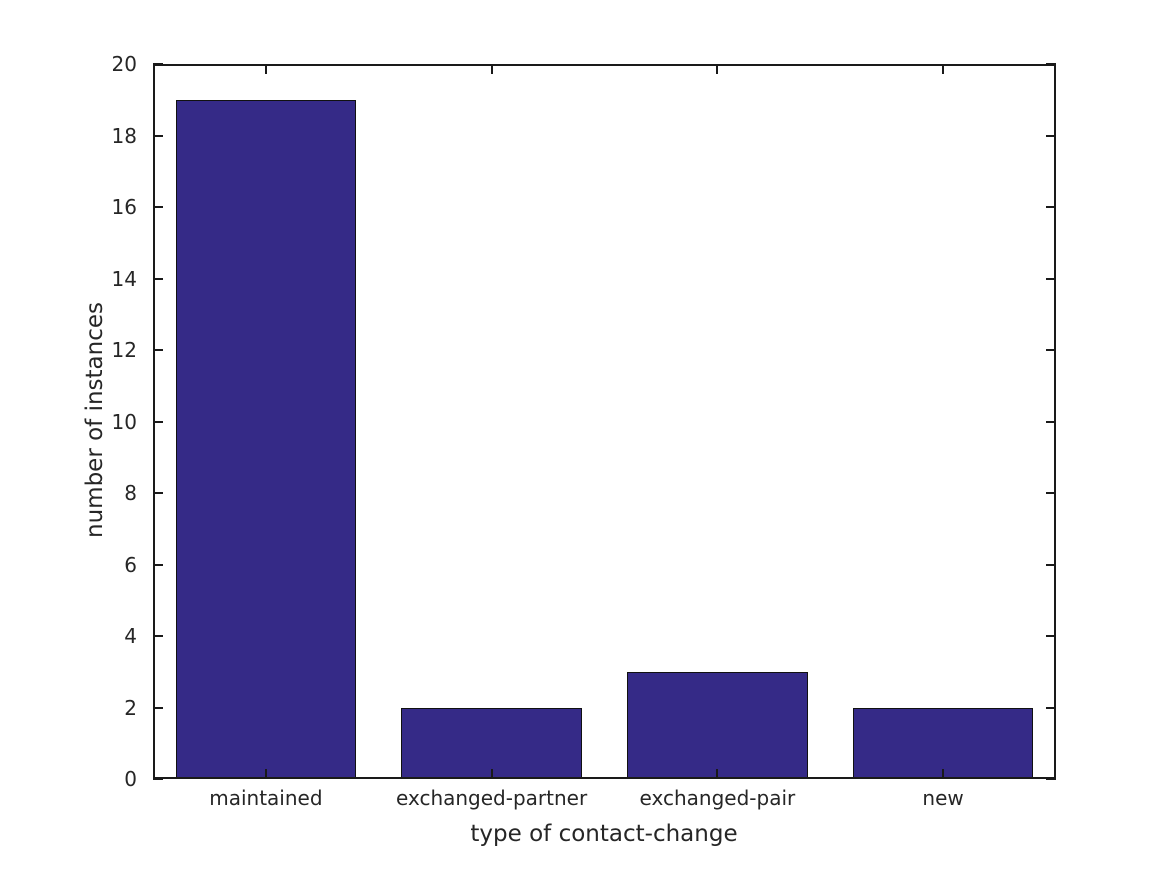  What do you see at coordinates (124, 350) in the screenshot?
I see `y-tick-label: 12` at bounding box center [124, 350].